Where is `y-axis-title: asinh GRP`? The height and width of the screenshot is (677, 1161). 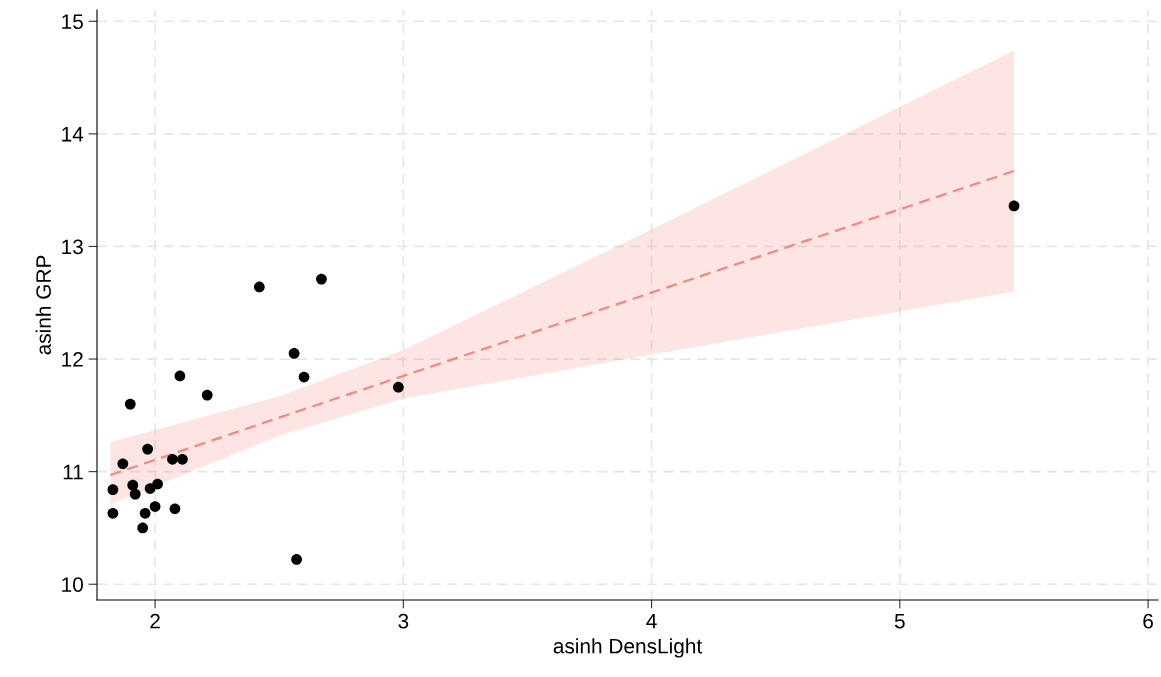
y-axis-title: asinh GRP is located at coordinates (43, 305).